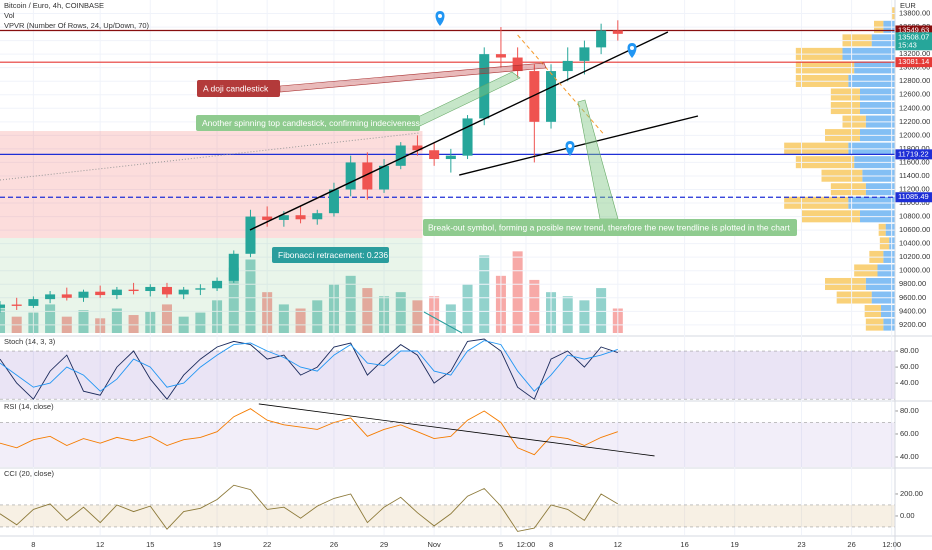  I want to click on y-tick-label: 10800.00, so click(914, 216).